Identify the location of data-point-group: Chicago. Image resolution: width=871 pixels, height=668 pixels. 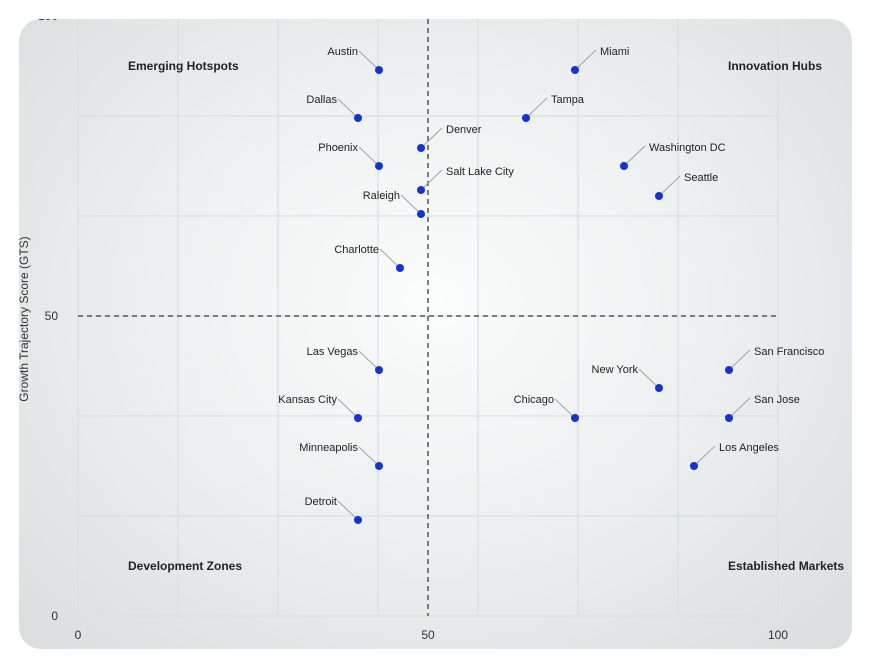
(546, 408).